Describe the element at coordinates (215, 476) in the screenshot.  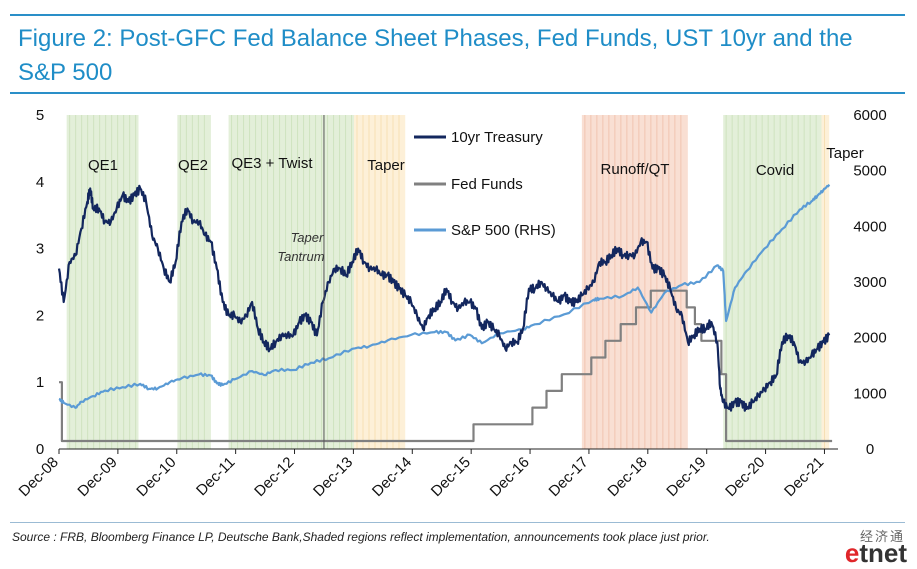
I see `x-tick-label: Dec-11` at that location.